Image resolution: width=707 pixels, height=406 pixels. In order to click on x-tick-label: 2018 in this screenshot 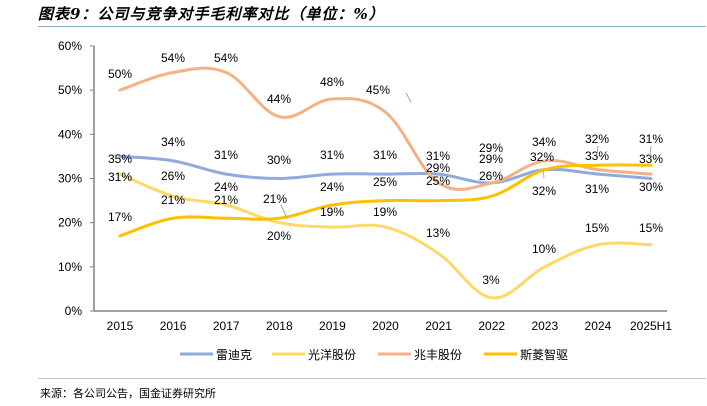, I will do `click(279, 326)`.